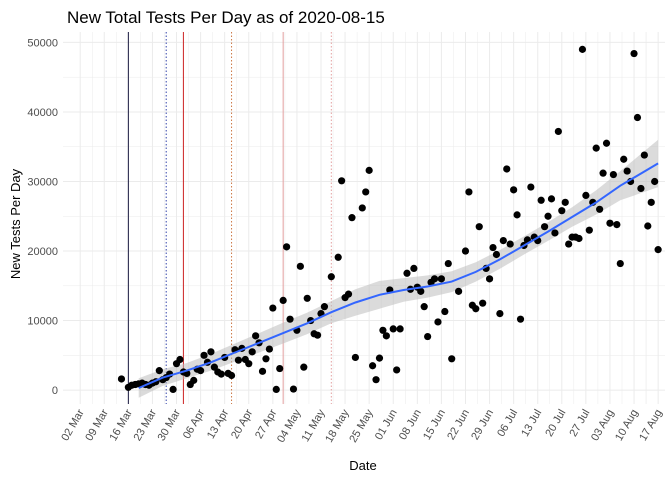  What do you see at coordinates (42, 182) in the screenshot?
I see `y-tick-label: 30000` at bounding box center [42, 182].